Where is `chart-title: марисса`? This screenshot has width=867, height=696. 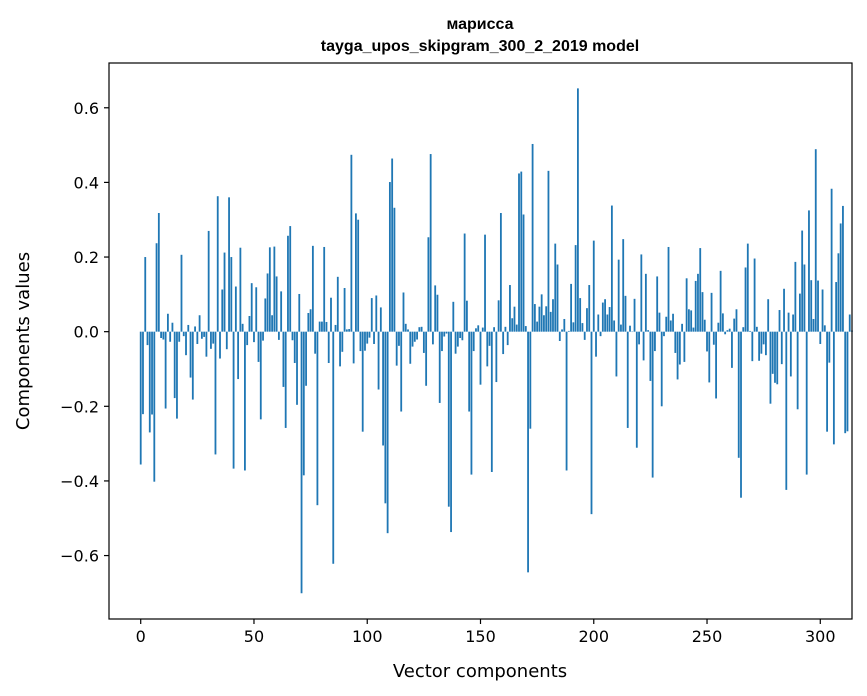 chart-title: марисса is located at coordinates (479, 24).